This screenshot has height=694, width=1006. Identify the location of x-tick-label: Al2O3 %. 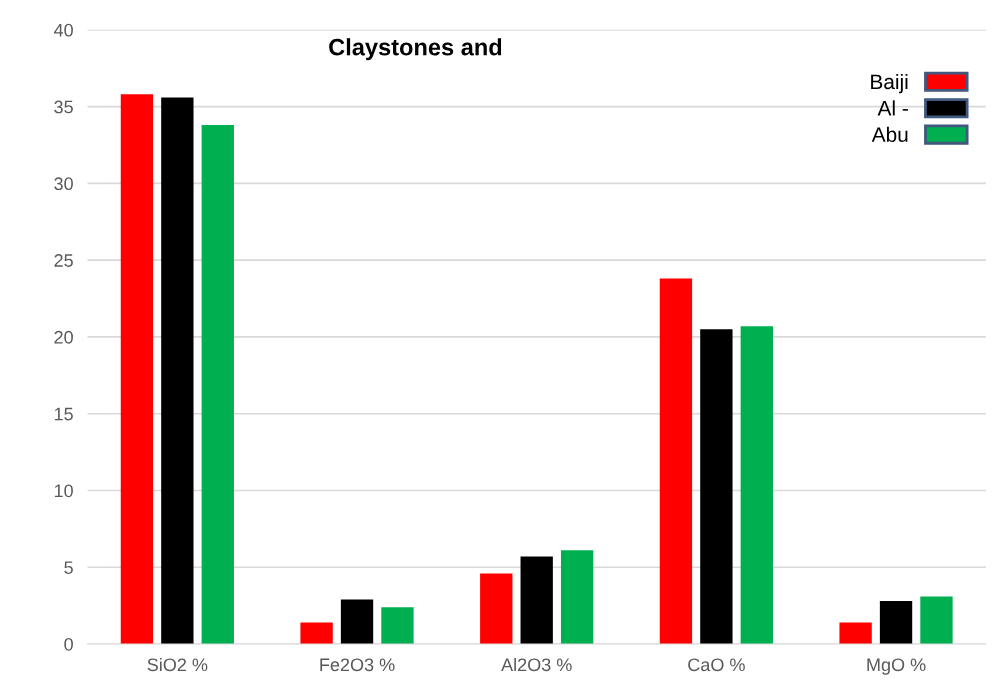
(536, 664).